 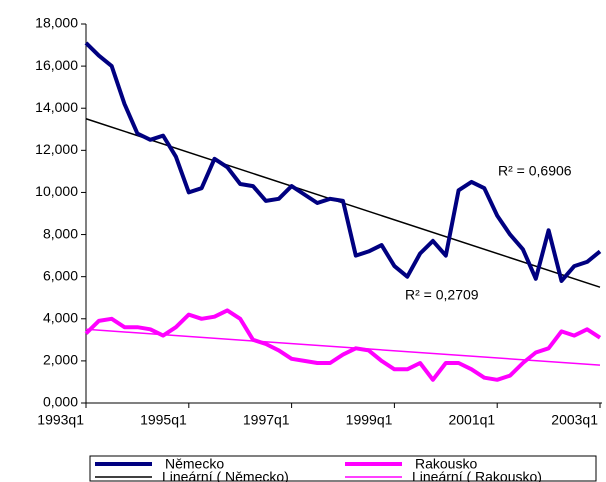 I want to click on legend-box, so click(x=343, y=468).